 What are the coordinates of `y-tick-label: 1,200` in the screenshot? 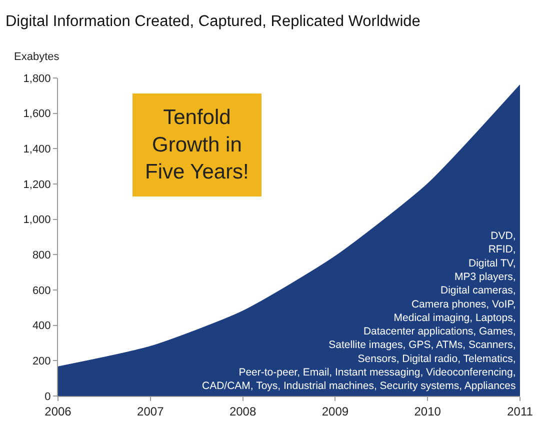 It's located at (37, 184).